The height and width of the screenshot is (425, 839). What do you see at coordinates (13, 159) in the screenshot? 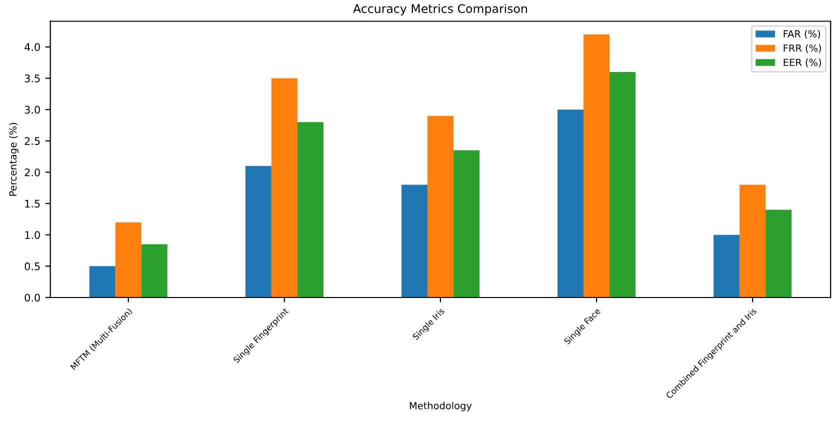
I see `y-axis-title: Percentage (%)` at bounding box center [13, 159].